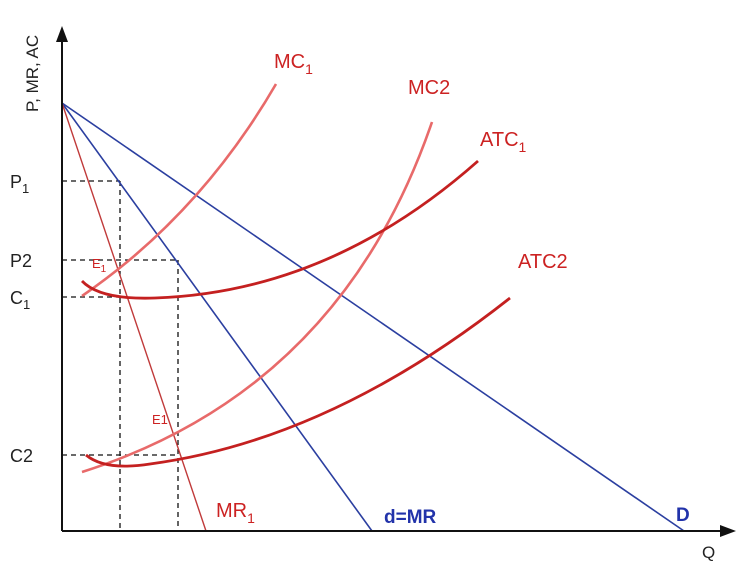 Image resolution: width=736 pixels, height=563 pixels. I want to click on p2-label: P2, so click(21, 261).